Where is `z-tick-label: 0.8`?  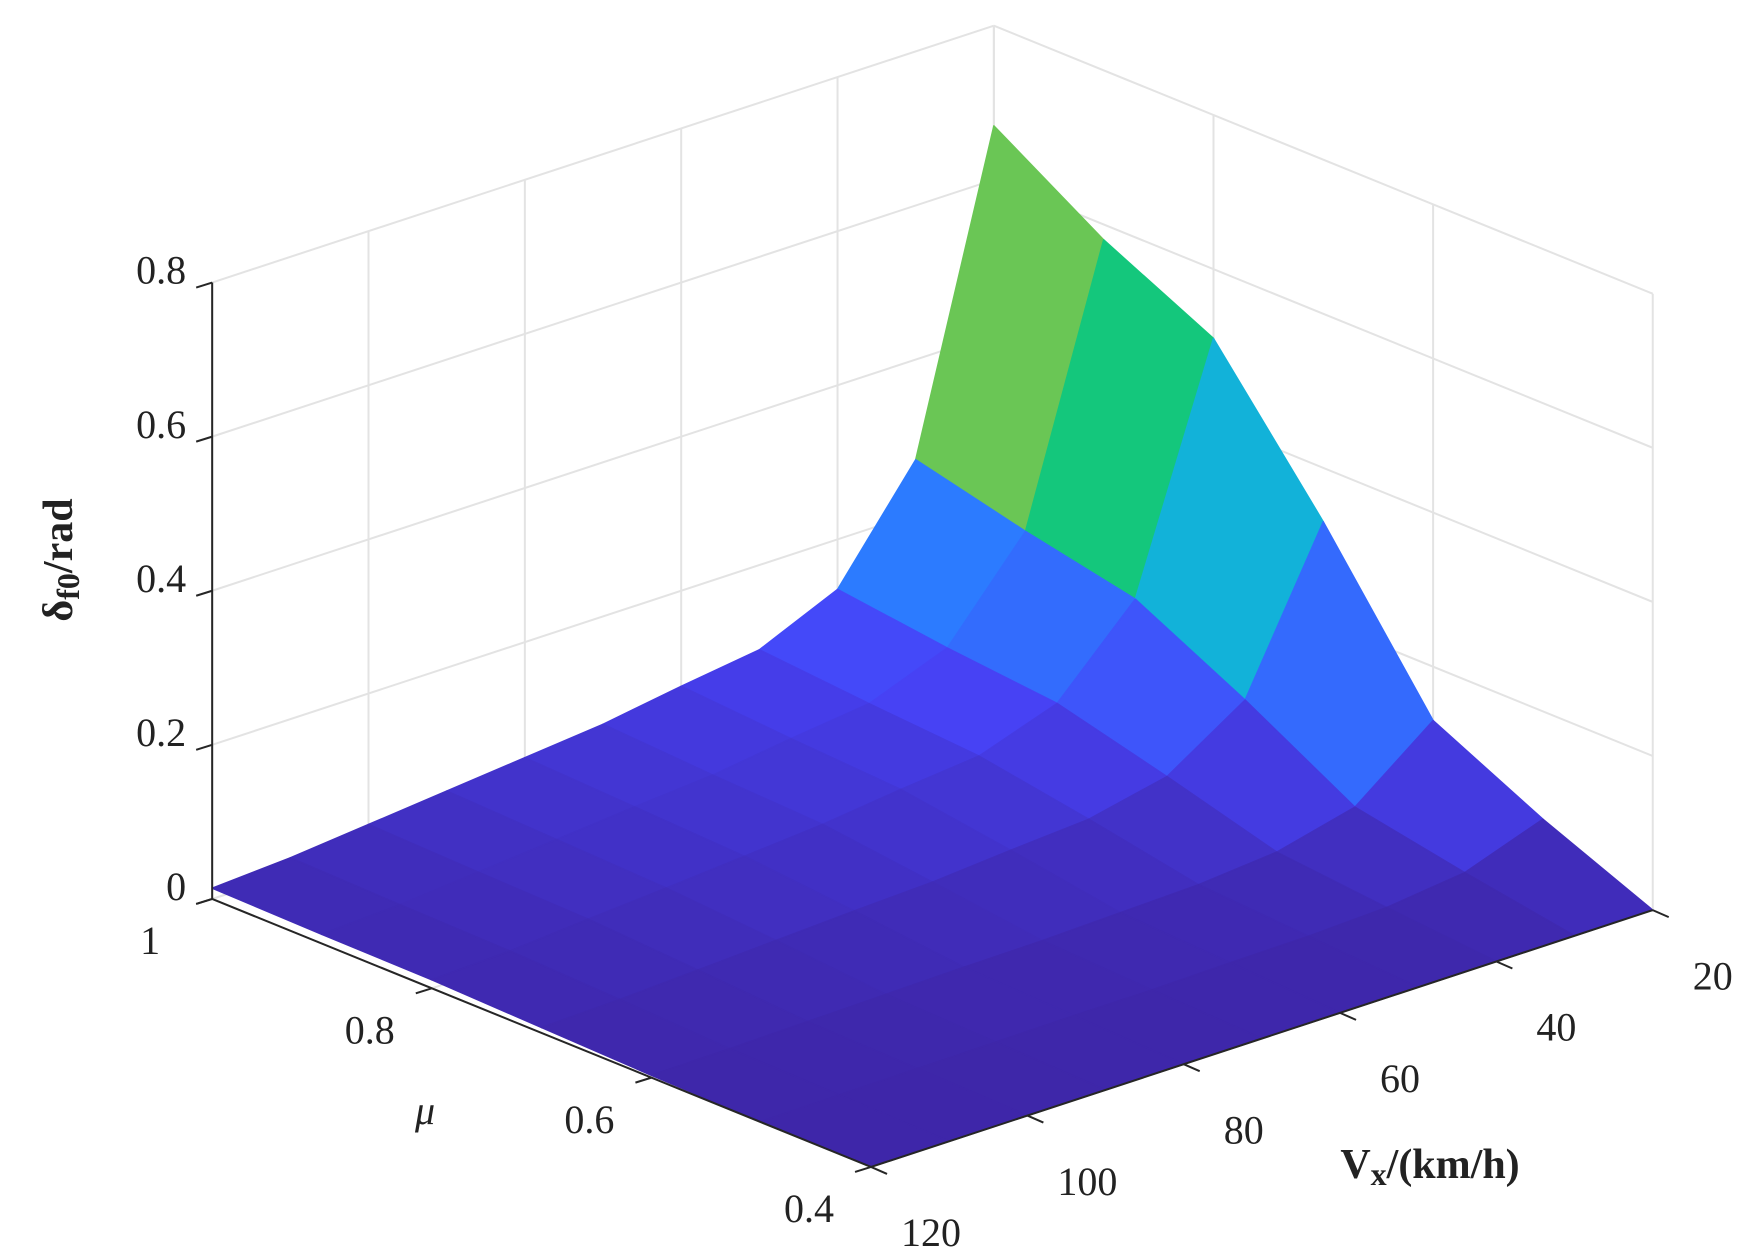 z-tick-label: 0.8 is located at coordinates (161, 270).